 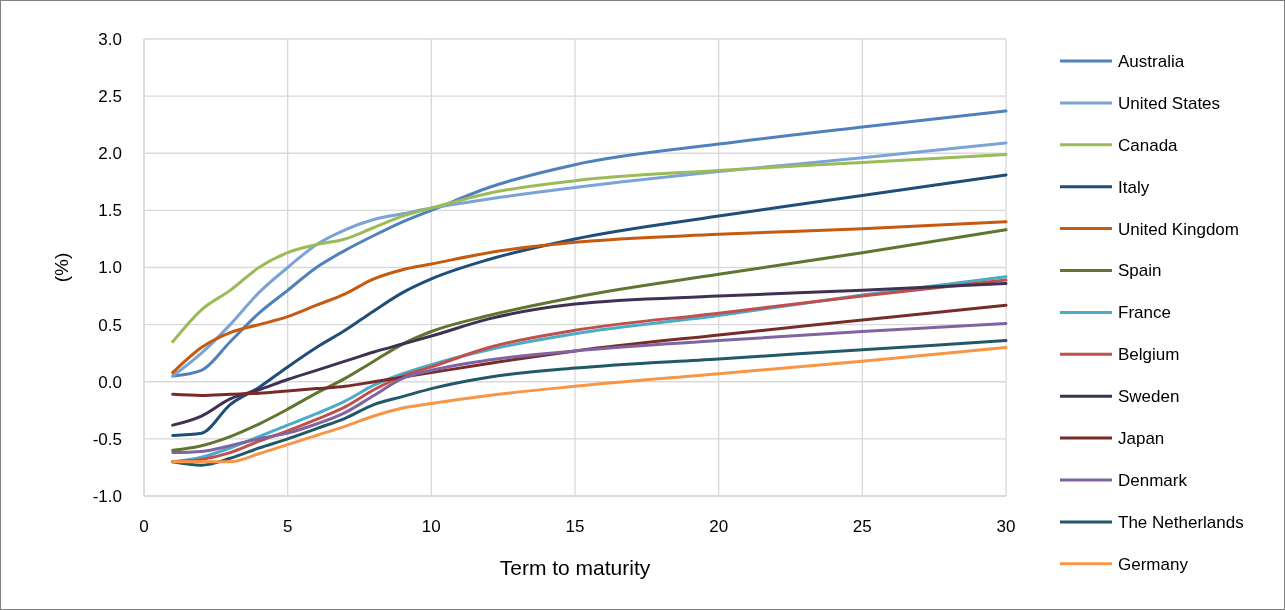 What do you see at coordinates (1178, 229) in the screenshot?
I see `legend-label: United Kingdom` at bounding box center [1178, 229].